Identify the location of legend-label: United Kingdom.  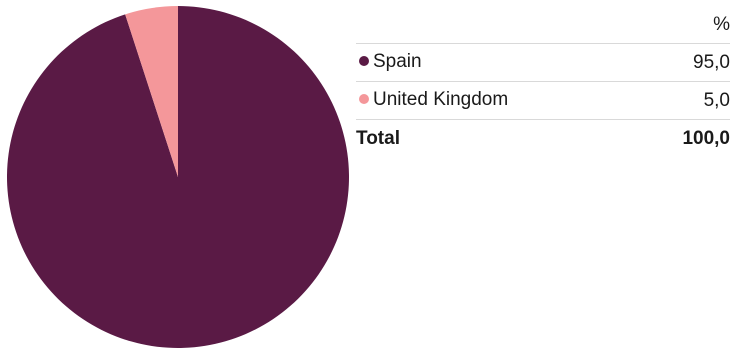
(441, 100).